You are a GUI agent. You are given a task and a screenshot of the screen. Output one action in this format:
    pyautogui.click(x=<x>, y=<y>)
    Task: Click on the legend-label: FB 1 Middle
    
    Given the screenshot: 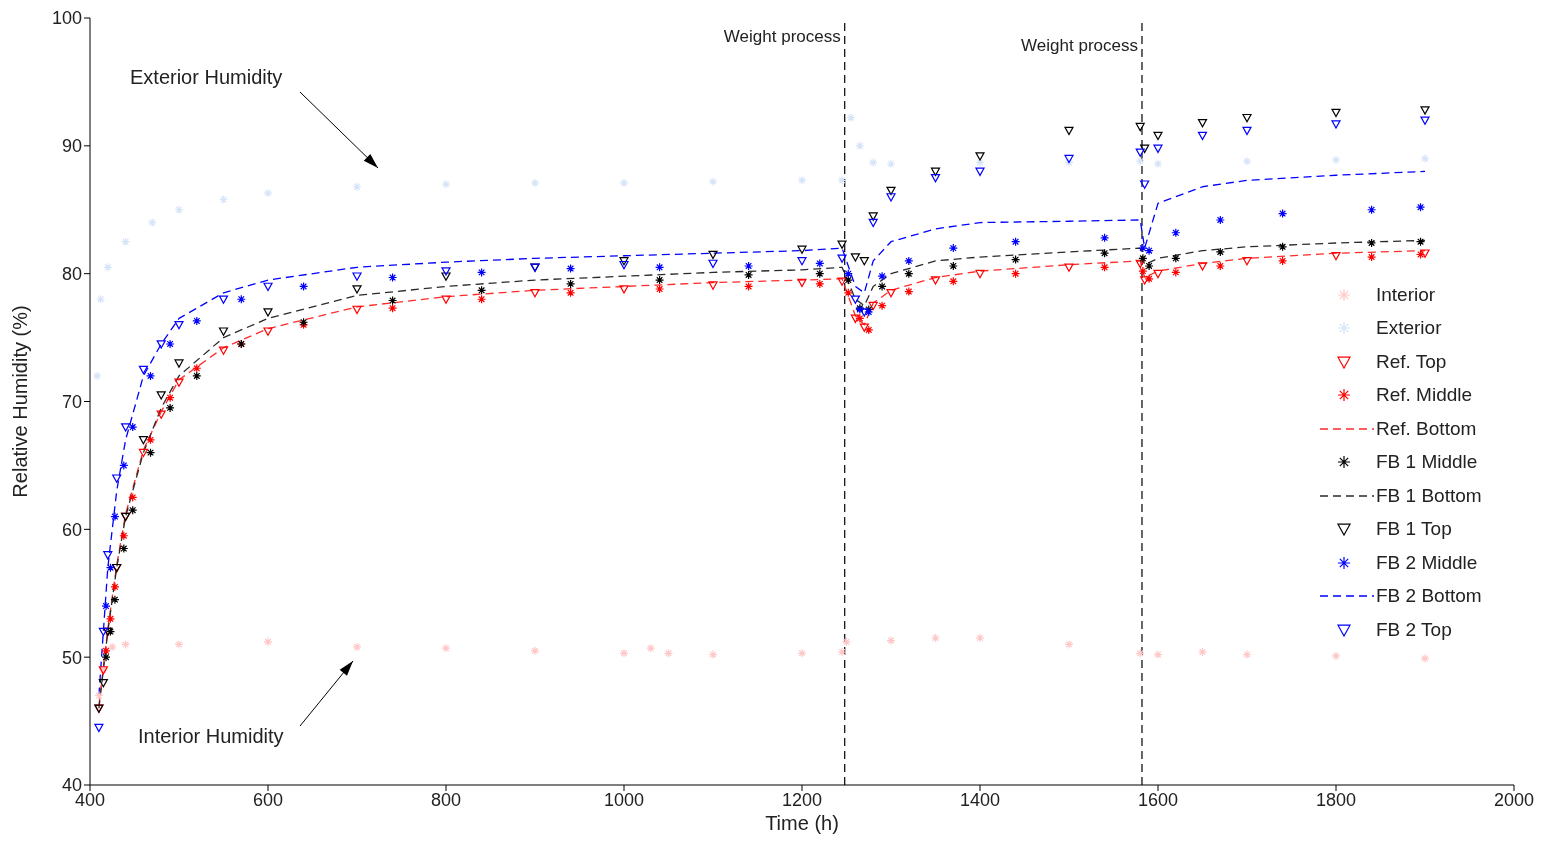 What is the action you would take?
    pyautogui.click(x=1427, y=462)
    